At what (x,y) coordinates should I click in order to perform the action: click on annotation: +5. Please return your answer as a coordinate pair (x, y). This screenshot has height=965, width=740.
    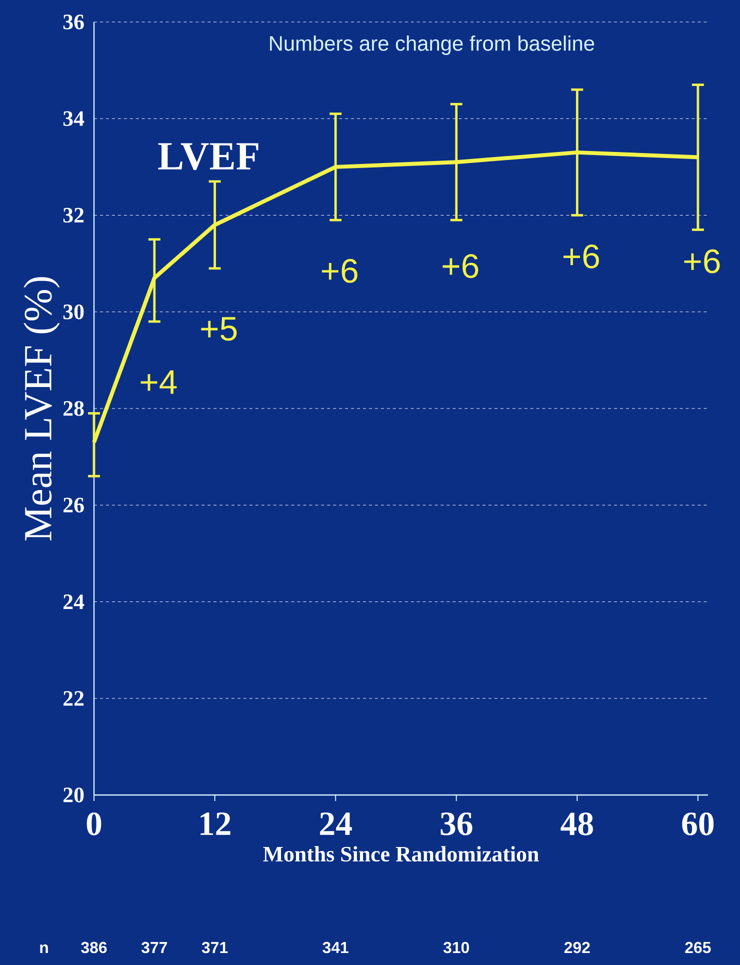
    Looking at the image, I should click on (219, 329).